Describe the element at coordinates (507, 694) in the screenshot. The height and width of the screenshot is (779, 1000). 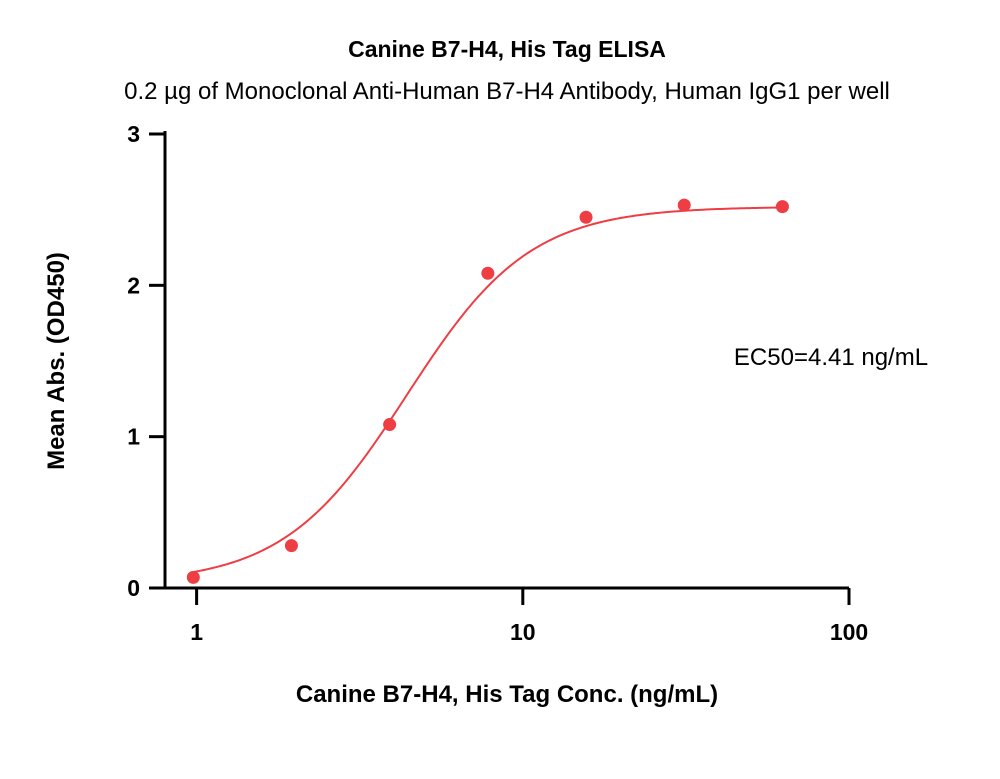
I see `x-axis-title: Canine B7-H4, His Tag Conc. (ng/mL)` at that location.